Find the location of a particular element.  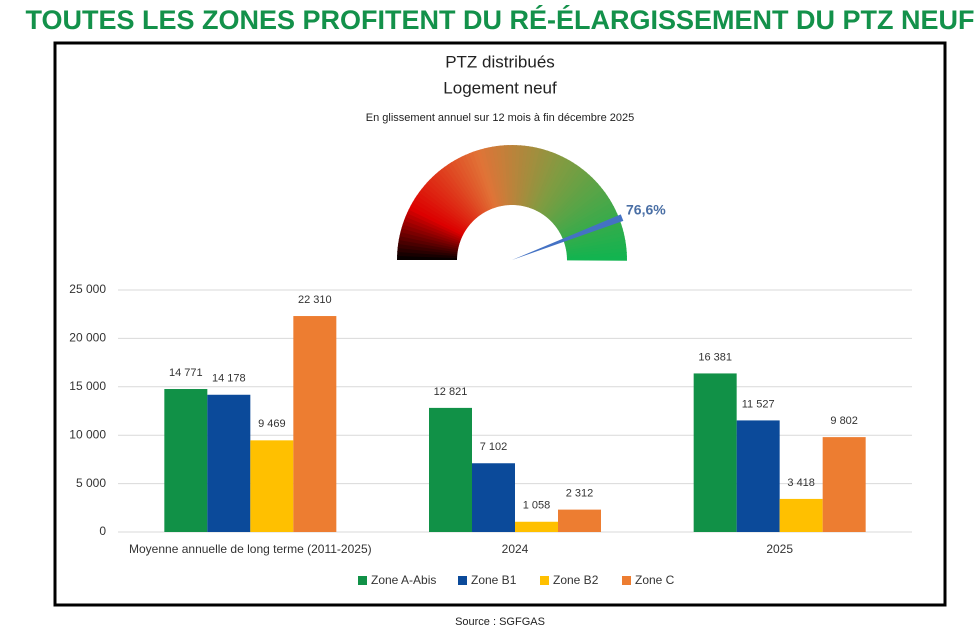

value-label: 14 771 is located at coordinates (186, 373).